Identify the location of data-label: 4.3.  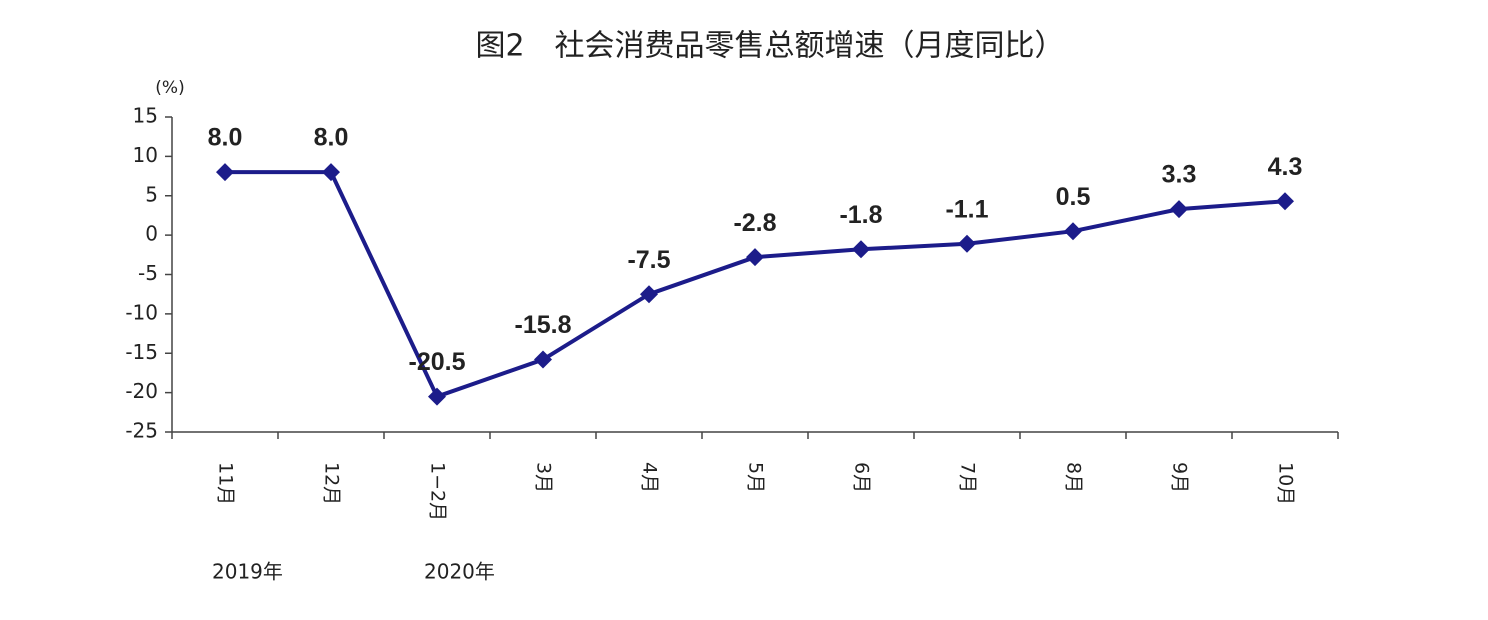
(1285, 167).